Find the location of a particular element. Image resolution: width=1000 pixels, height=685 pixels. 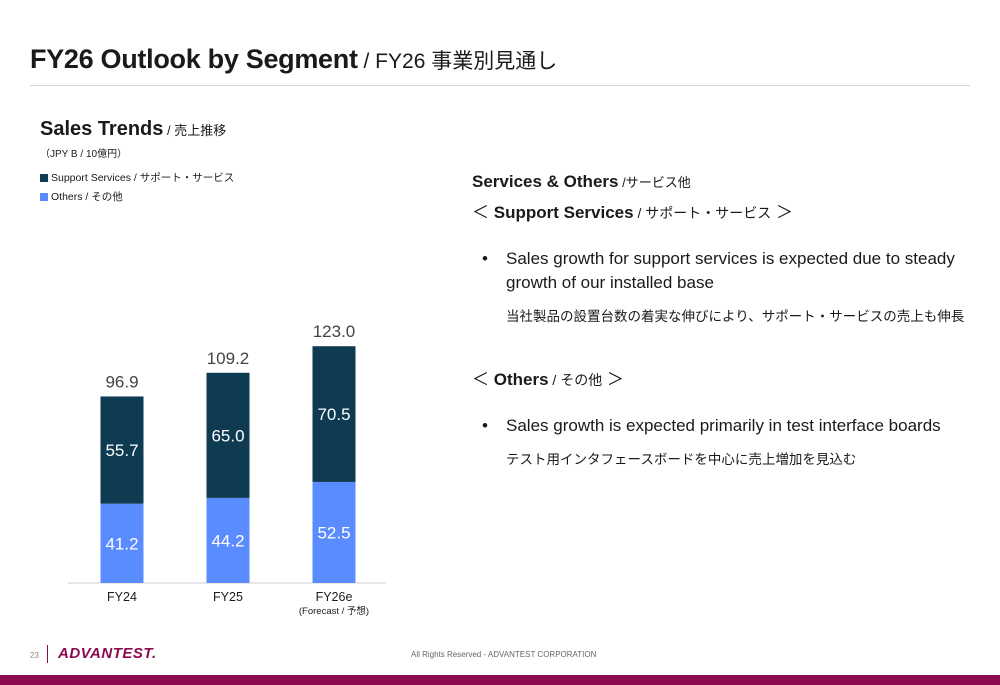

data-label-others-fy24: 41.2 is located at coordinates (121, 543).